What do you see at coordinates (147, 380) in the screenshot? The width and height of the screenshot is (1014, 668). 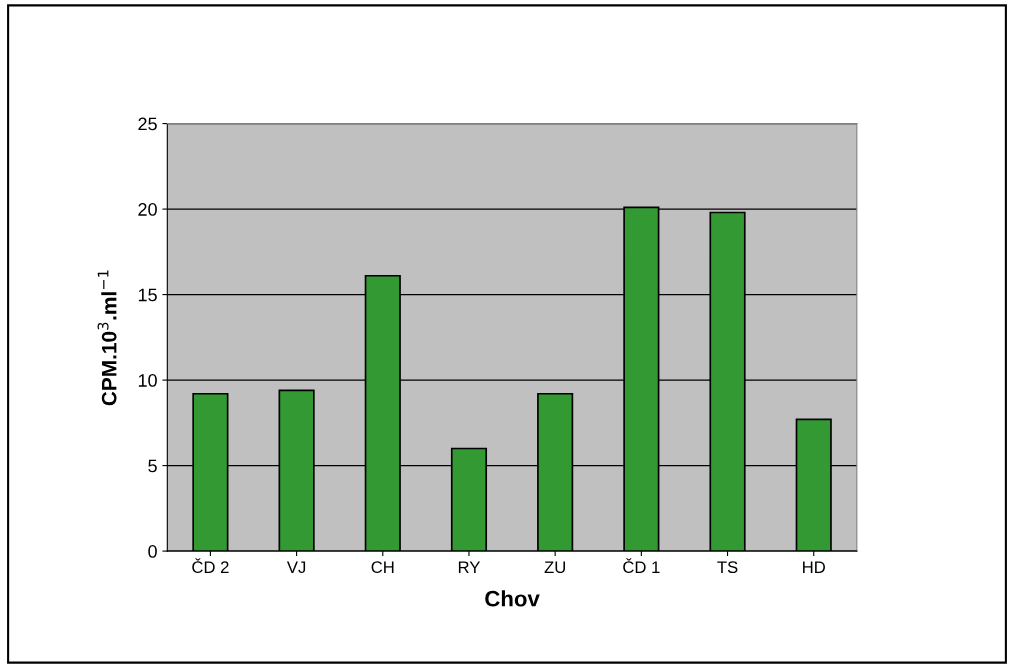 I see `y-tick-label: 10` at bounding box center [147, 380].